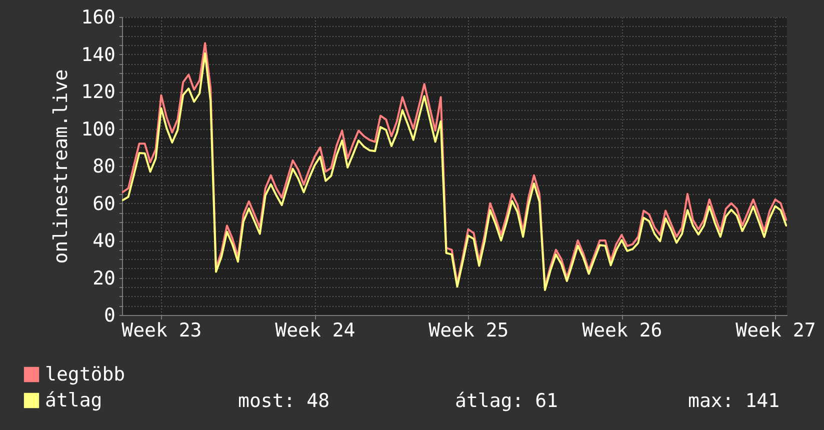  Describe the element at coordinates (776, 331) in the screenshot. I see `x-tick-label: Week 27` at that location.